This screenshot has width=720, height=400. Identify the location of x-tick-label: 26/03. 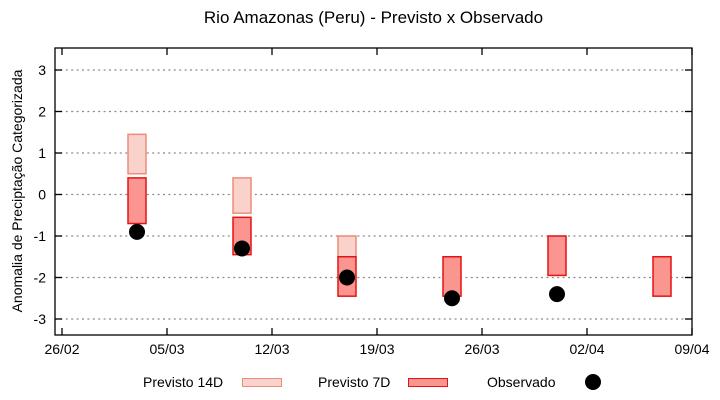
(481, 349).